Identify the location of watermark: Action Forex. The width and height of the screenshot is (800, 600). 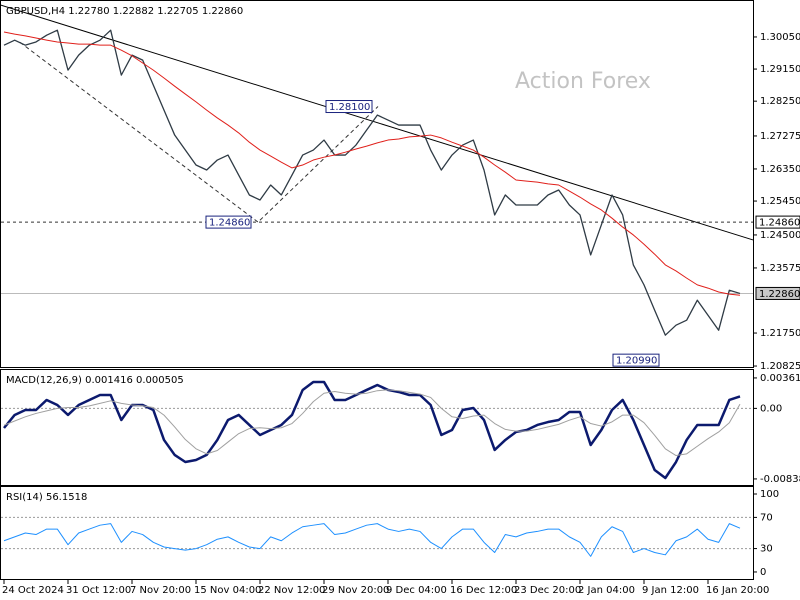
(583, 81).